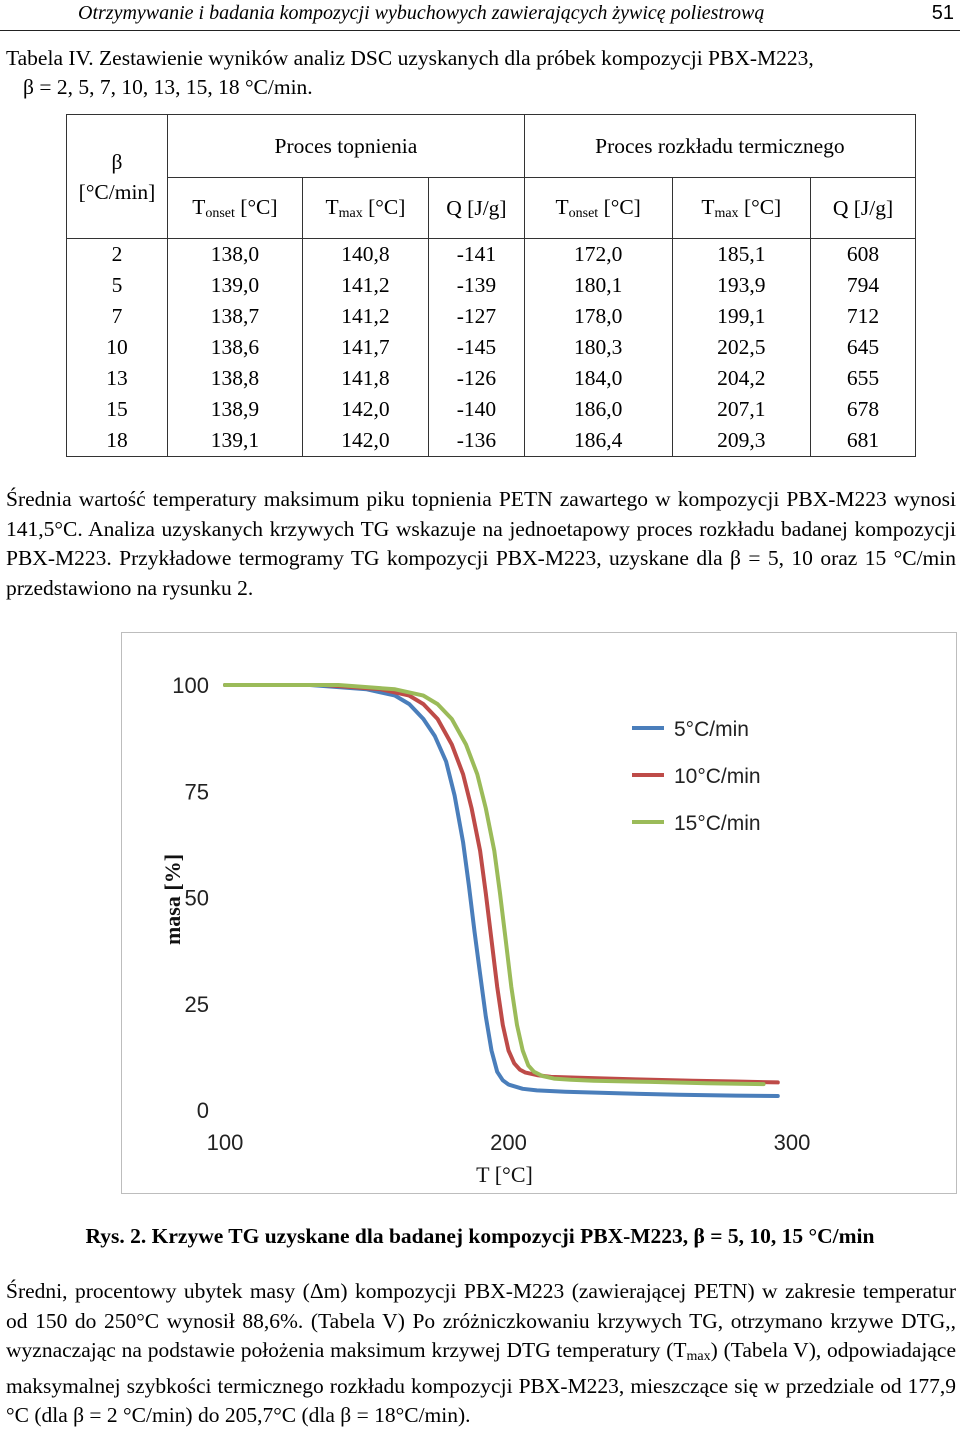 The width and height of the screenshot is (960, 1452). What do you see at coordinates (365, 378) in the screenshot?
I see `cell-tmax-melting: 141,8` at bounding box center [365, 378].